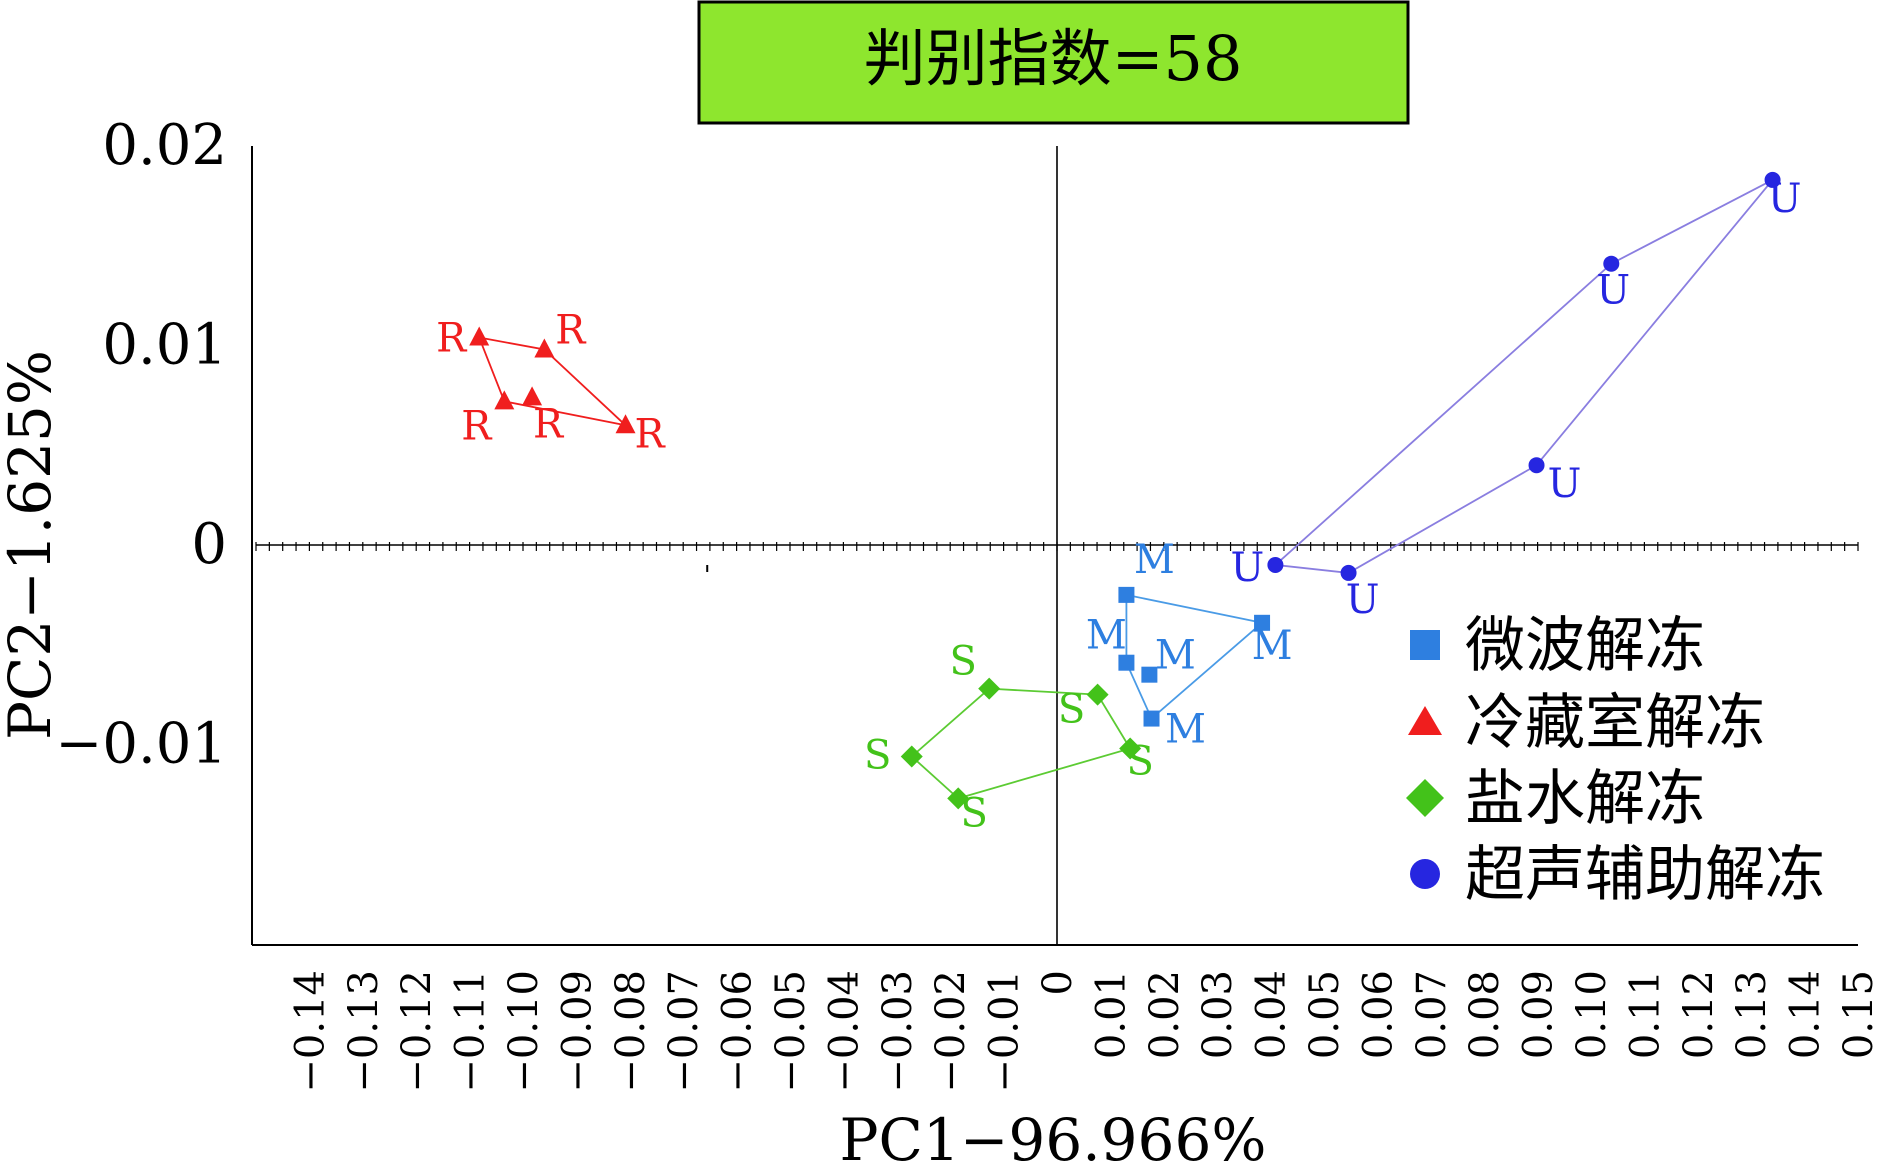  I want to click on legend-item-m: 微波解冻, so click(1557, 646).